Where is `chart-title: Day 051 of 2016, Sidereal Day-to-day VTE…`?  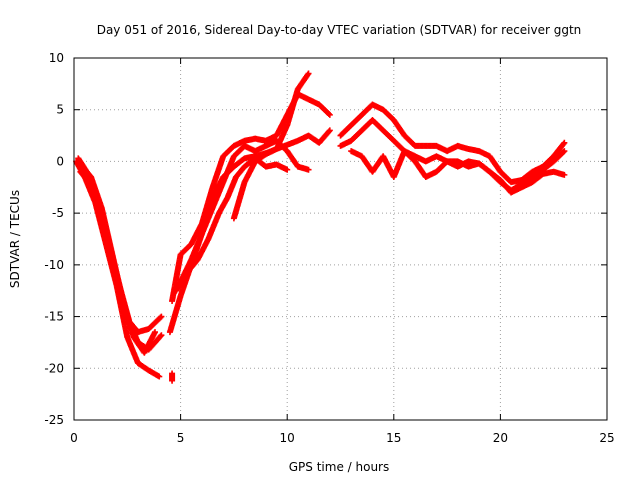
chart-title: Day 051 of 2016, Sidereal Day-to-day VTE… is located at coordinates (339, 30).